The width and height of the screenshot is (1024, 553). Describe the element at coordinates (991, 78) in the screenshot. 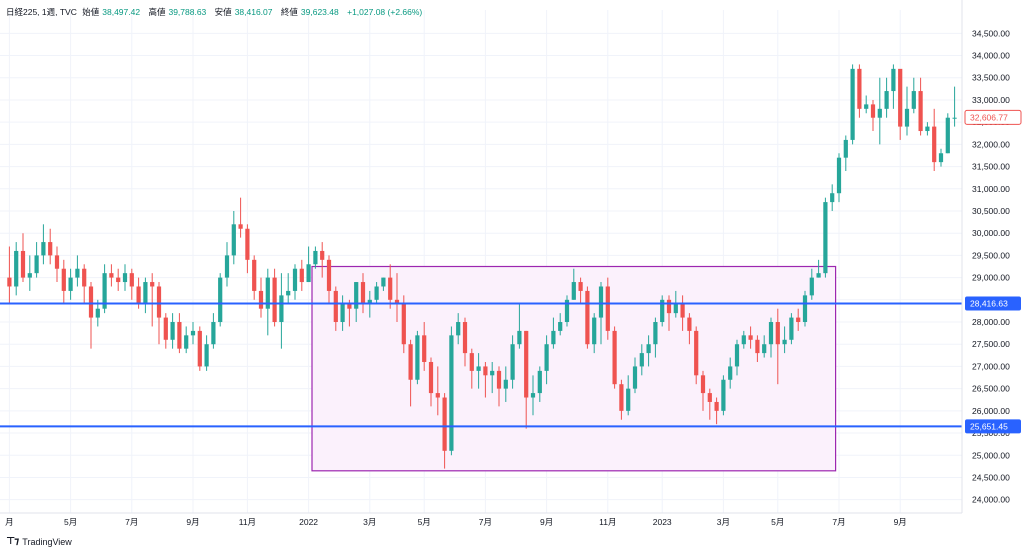

I see `y-tick-label: 33,500.00` at that location.